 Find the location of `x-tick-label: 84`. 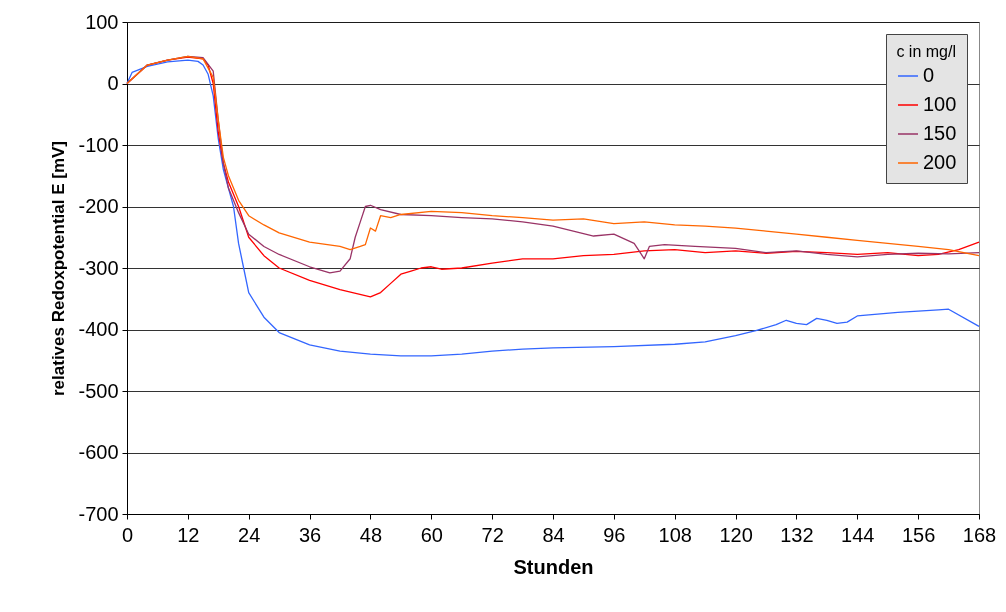

x-tick-label: 84 is located at coordinates (553, 534).